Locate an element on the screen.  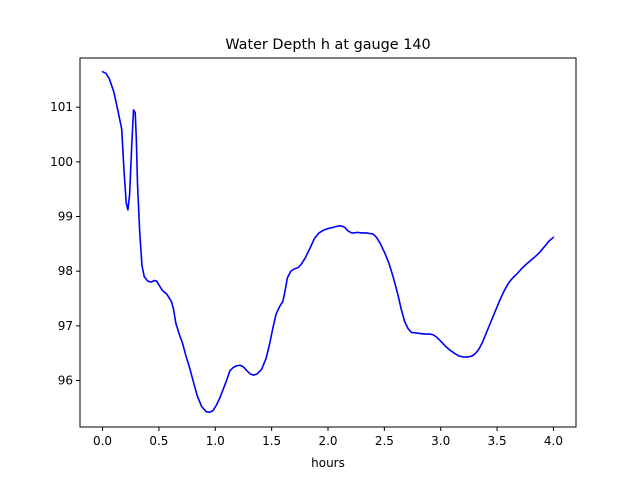
x-axis: 0.0 0.5 1.0 1.5 2.0 2.5 3.0 3.5 4.0 is located at coordinates (328, 437).